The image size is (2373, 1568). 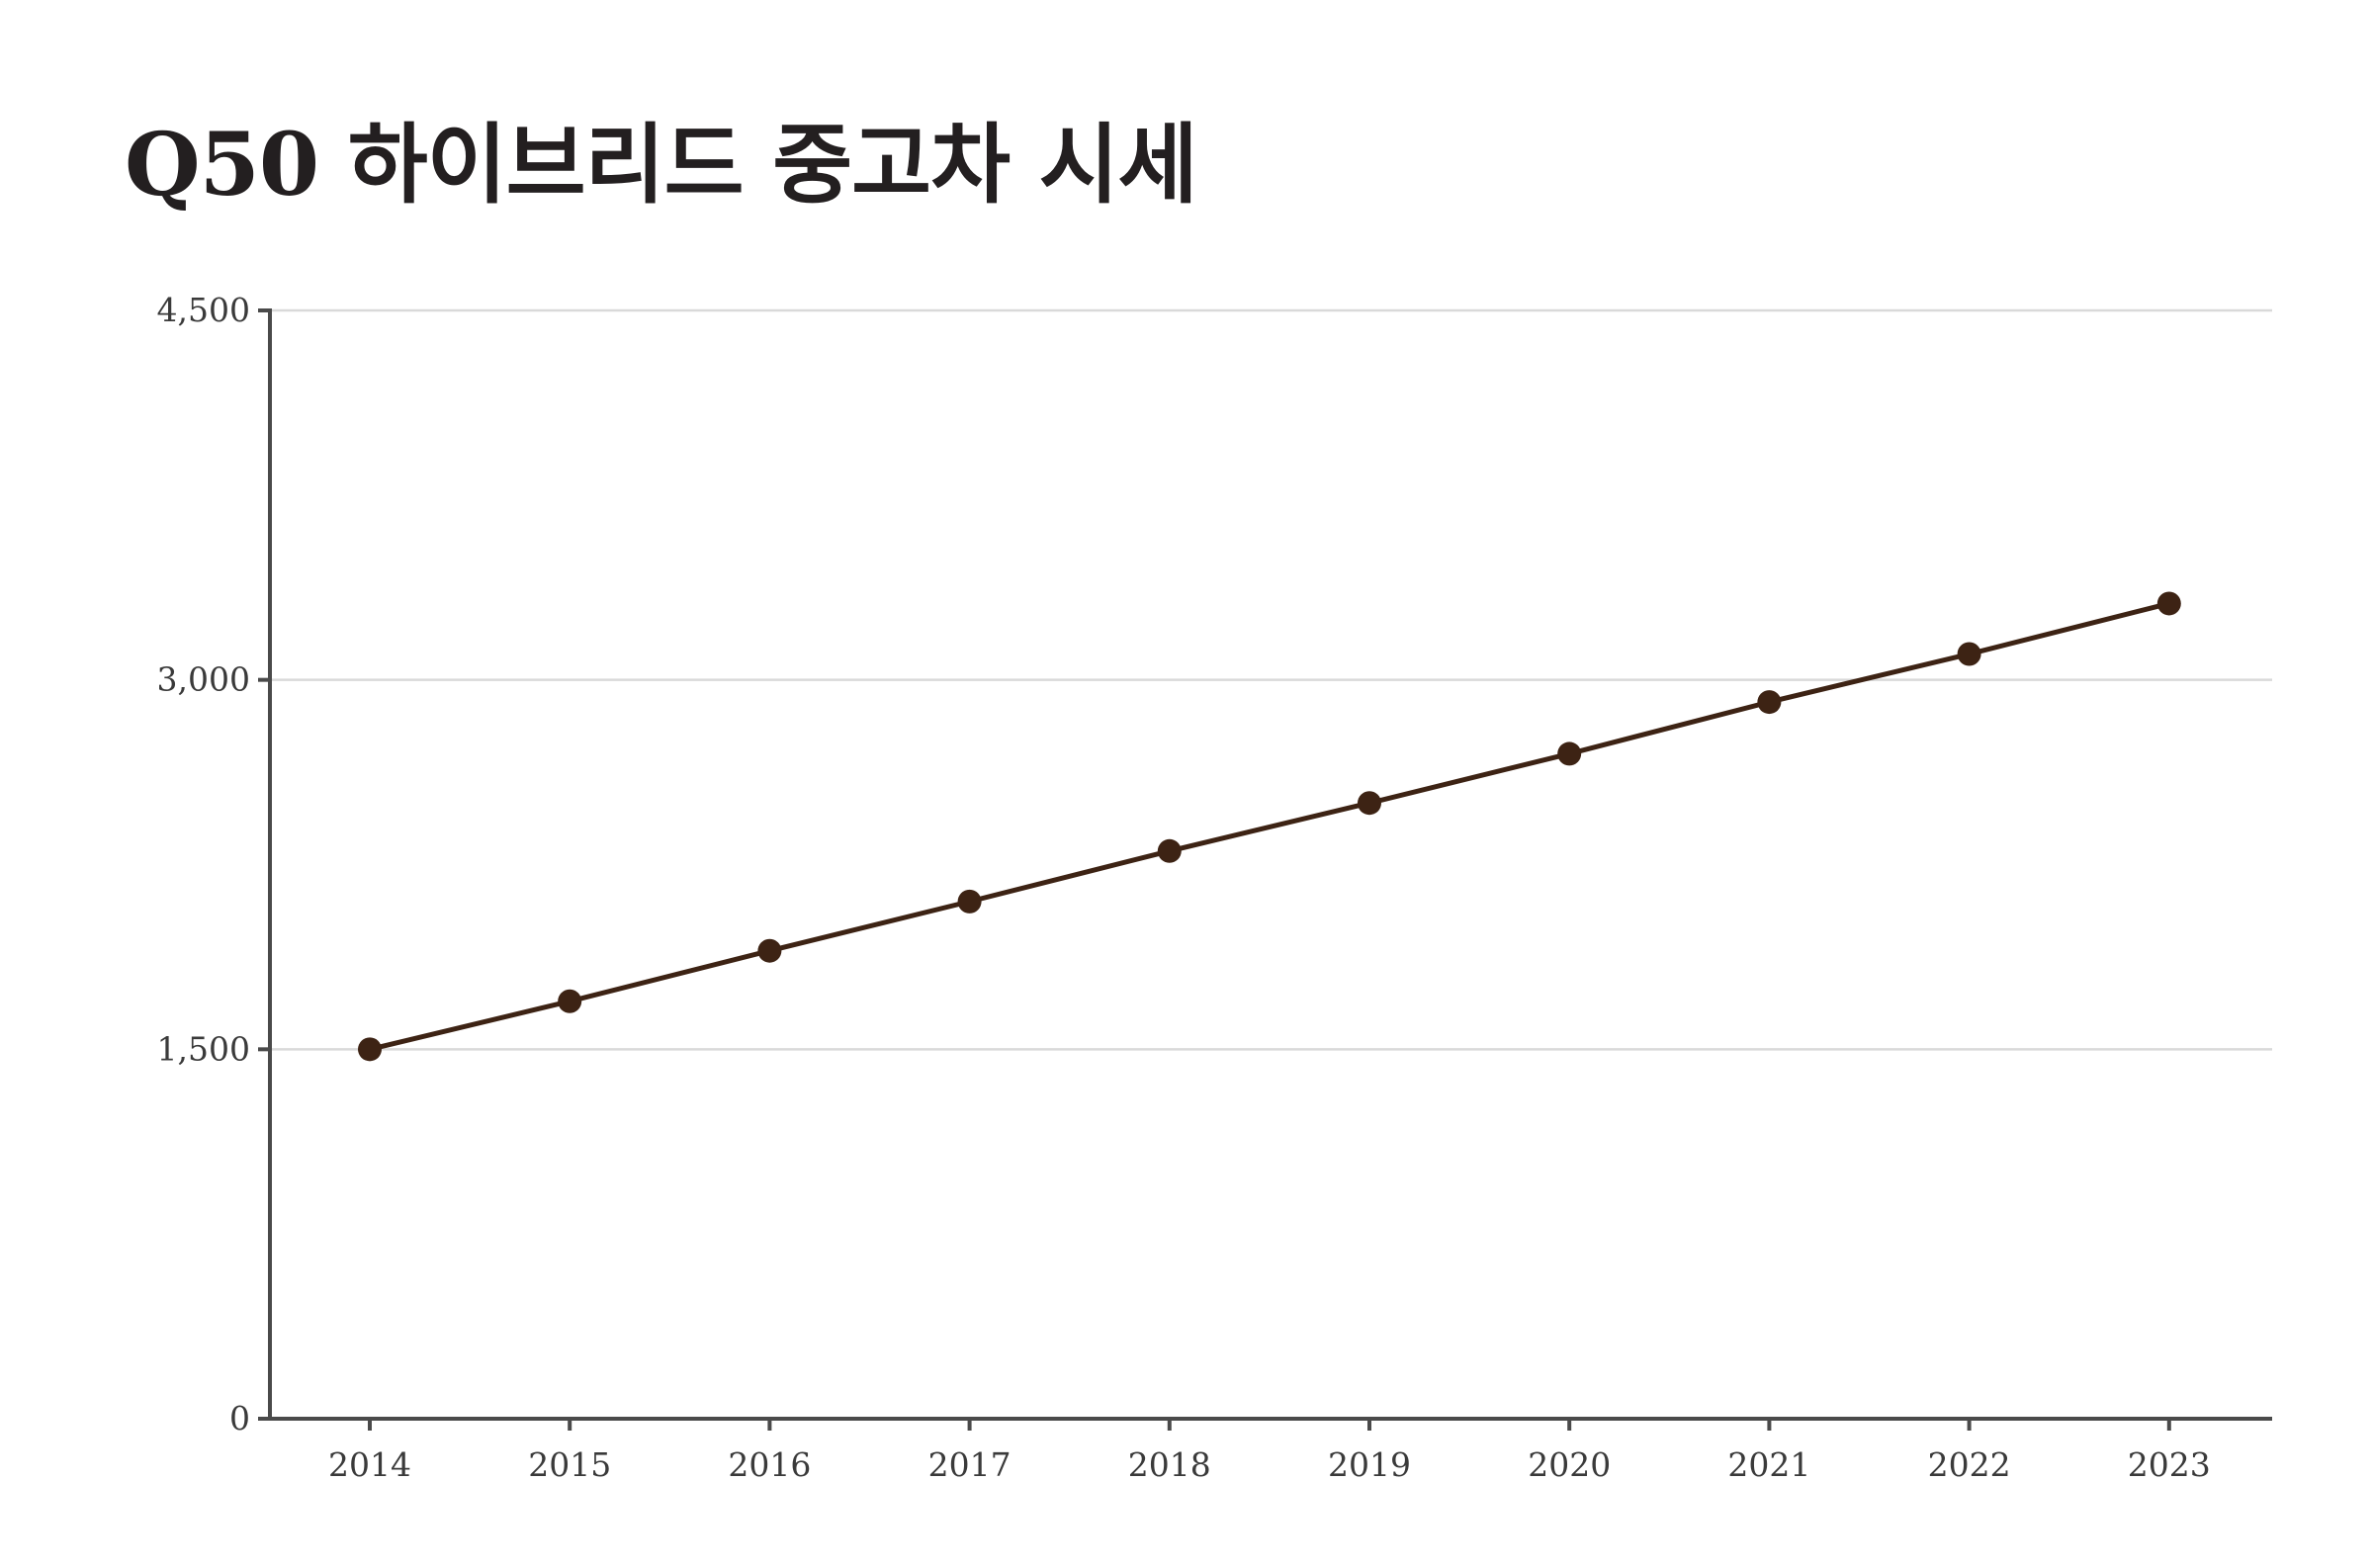 What do you see at coordinates (1369, 804) in the screenshot?
I see `data-point-2019` at bounding box center [1369, 804].